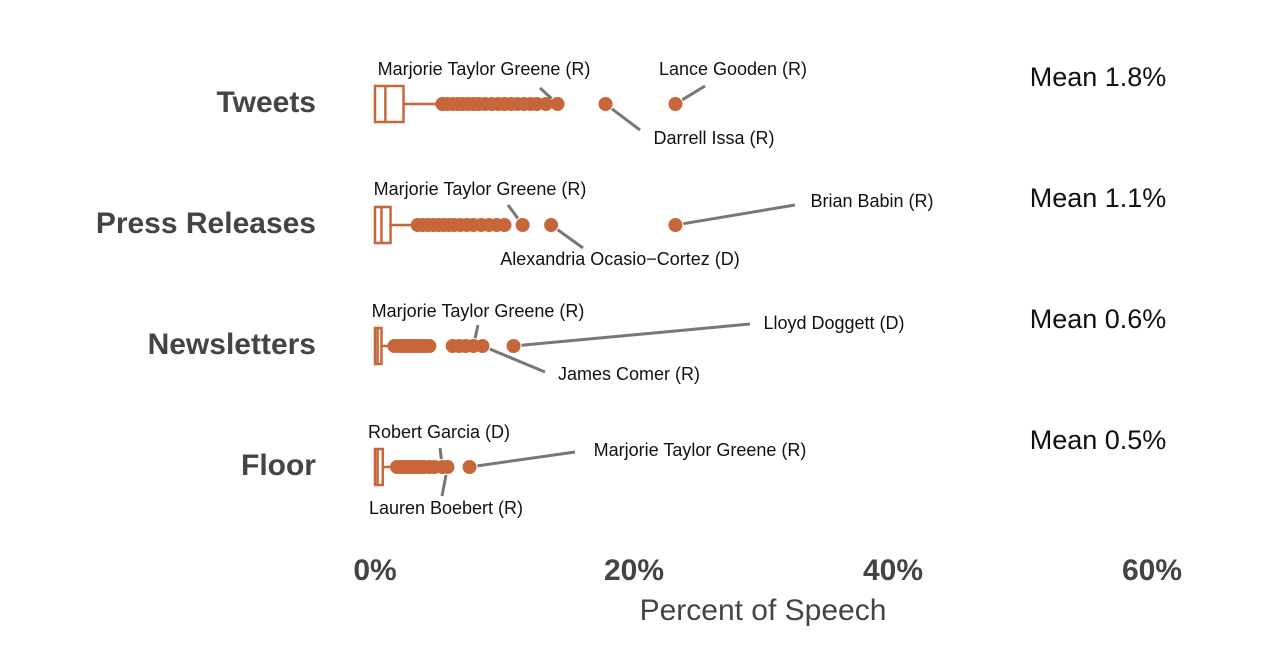 The width and height of the screenshot is (1280, 650). Describe the element at coordinates (871, 201) in the screenshot. I see `annotation-label: Brian Babin (R)` at that location.